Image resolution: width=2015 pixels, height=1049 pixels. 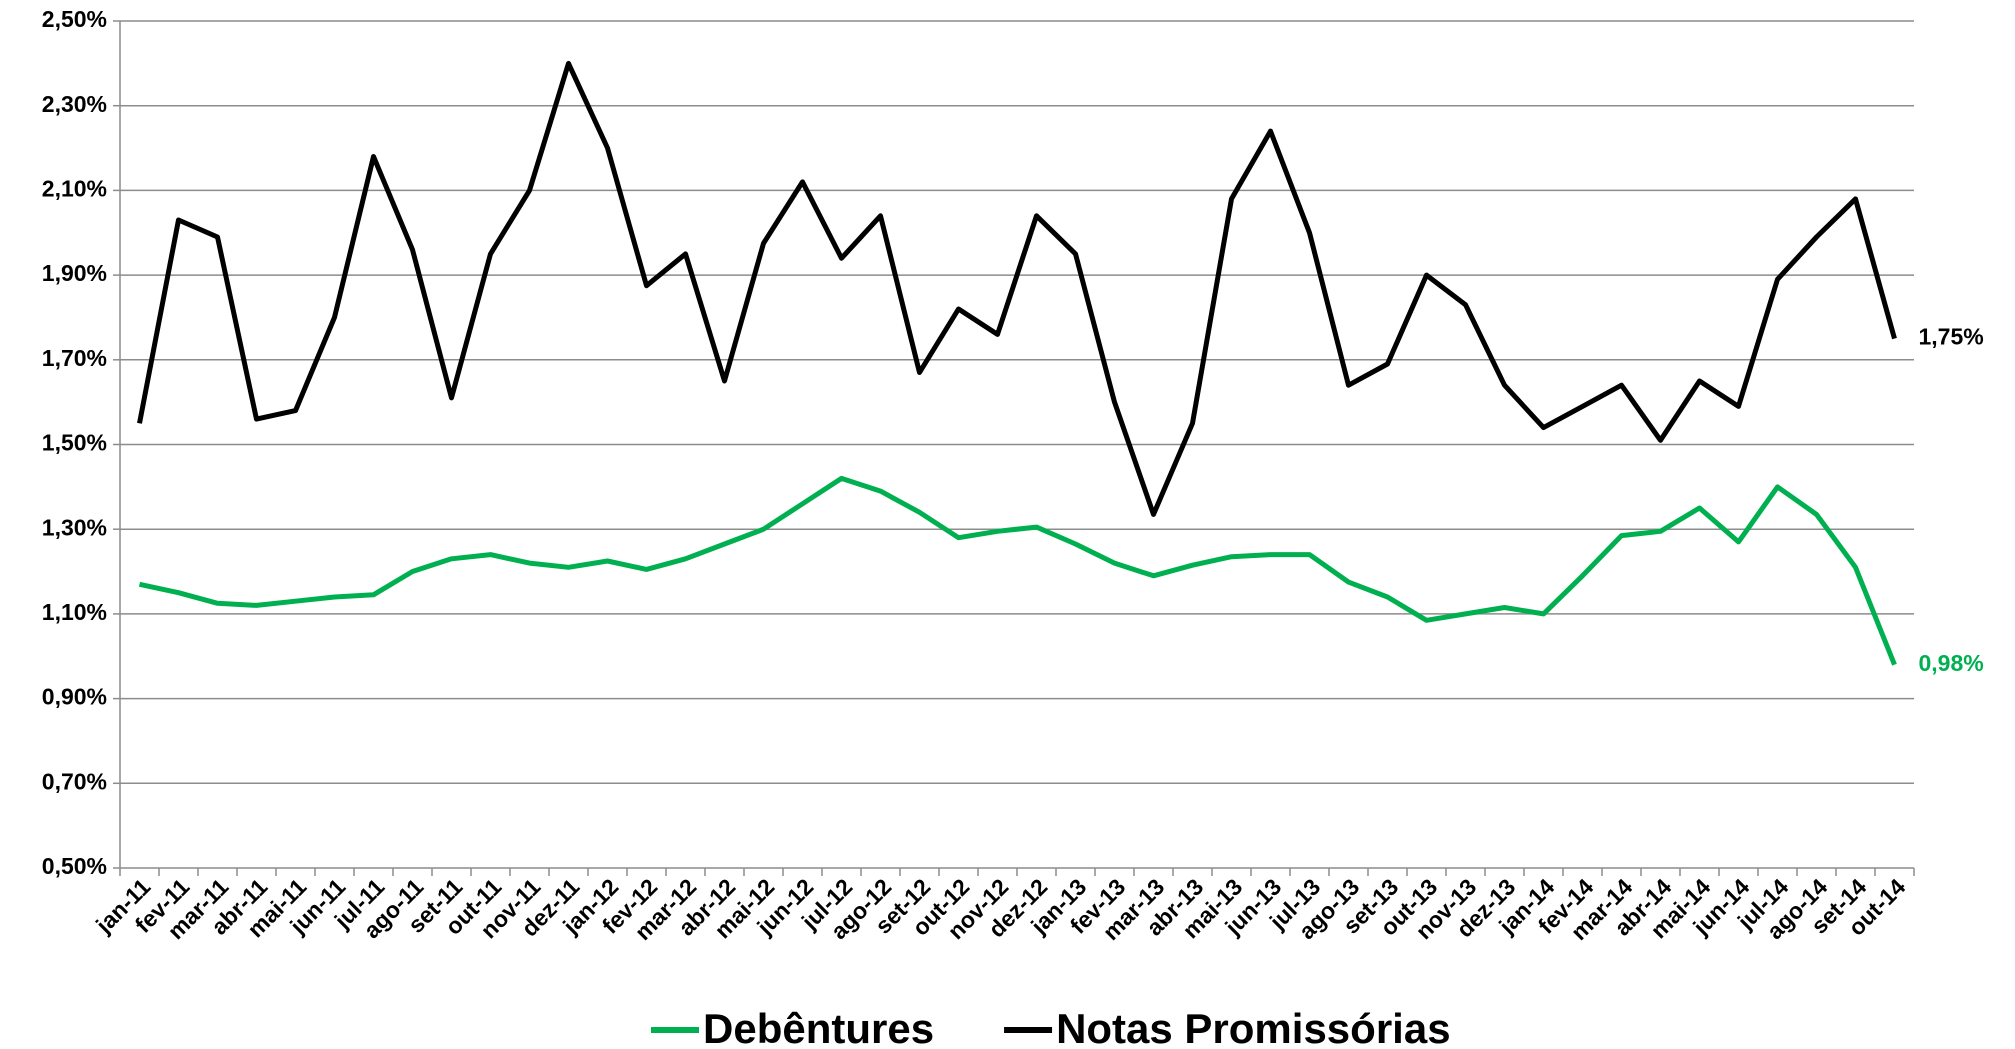 What do you see at coordinates (74, 866) in the screenshot?
I see `y-tick-label: 0,50%` at bounding box center [74, 866].